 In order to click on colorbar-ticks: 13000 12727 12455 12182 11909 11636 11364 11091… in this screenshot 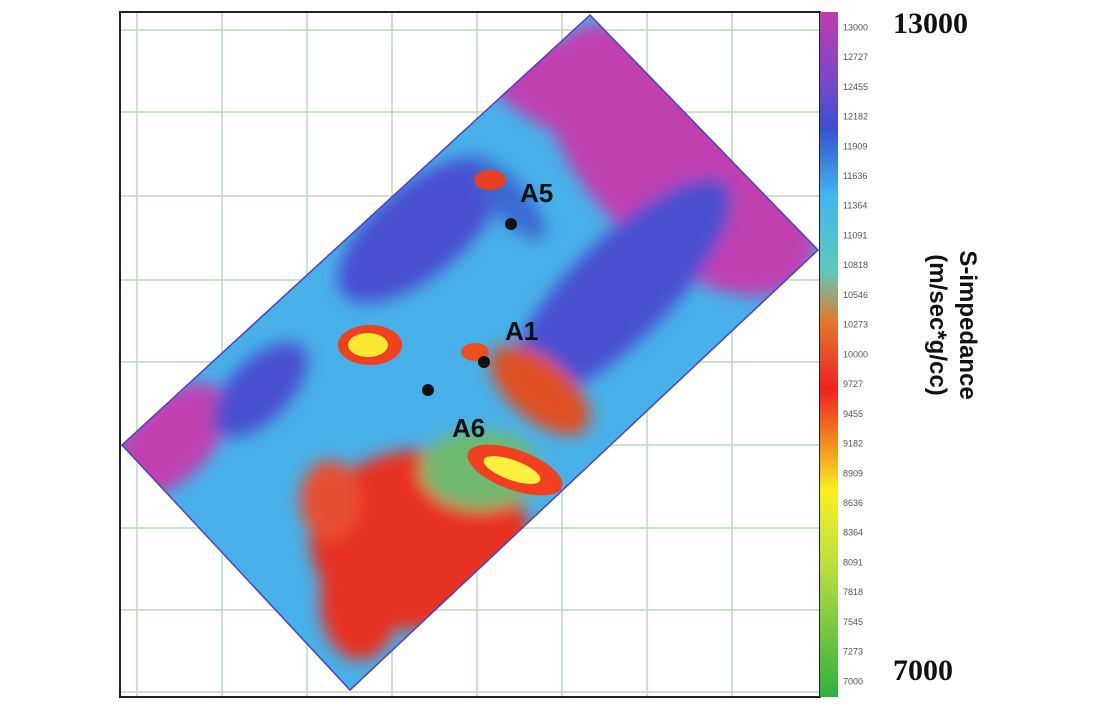, I will do `click(855, 354)`.